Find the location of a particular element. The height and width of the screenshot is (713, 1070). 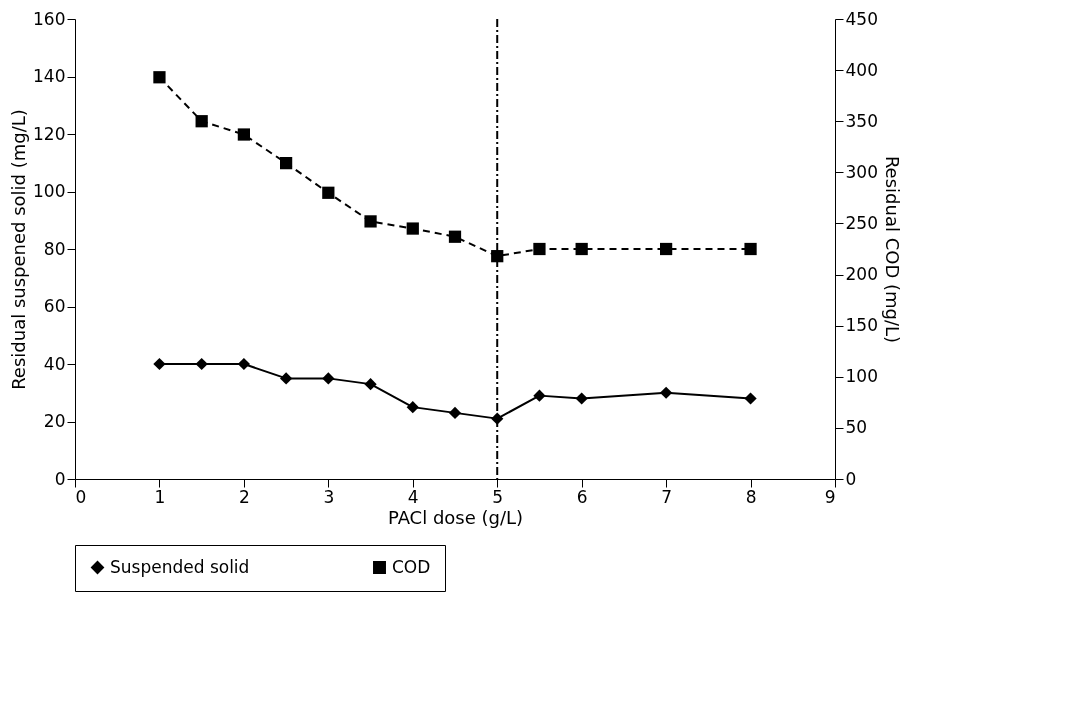

x-tick-label: 6 is located at coordinates (582, 496).